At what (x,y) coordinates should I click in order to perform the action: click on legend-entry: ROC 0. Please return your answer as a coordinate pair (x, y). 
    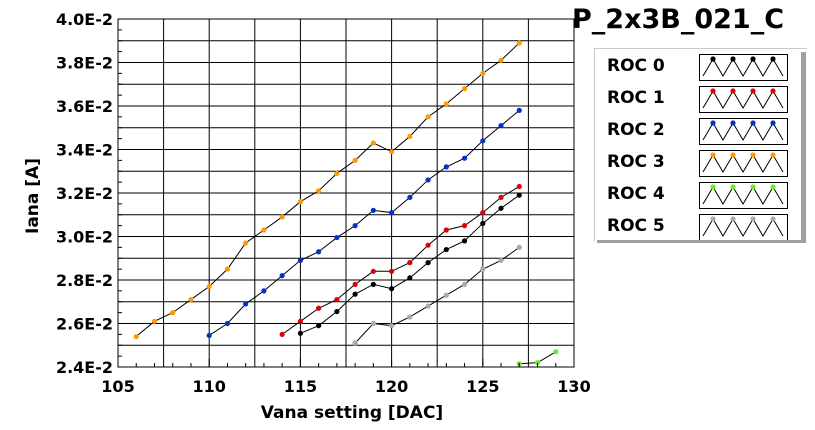
    Looking at the image, I should click on (697, 66).